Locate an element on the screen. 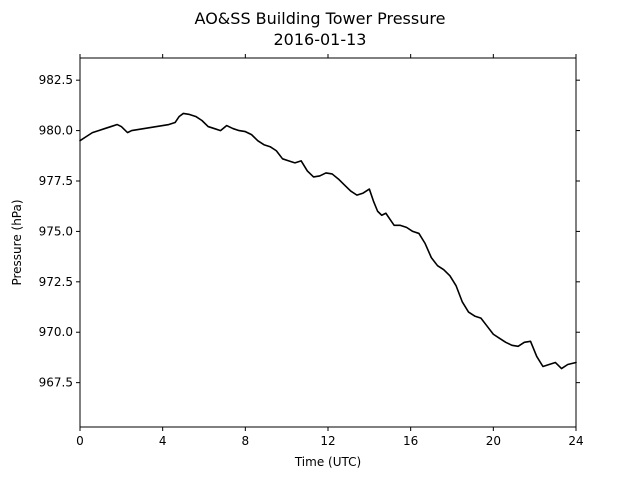 This screenshot has width=640, height=480. y-tick-label: 980.0 is located at coordinates (56, 131).